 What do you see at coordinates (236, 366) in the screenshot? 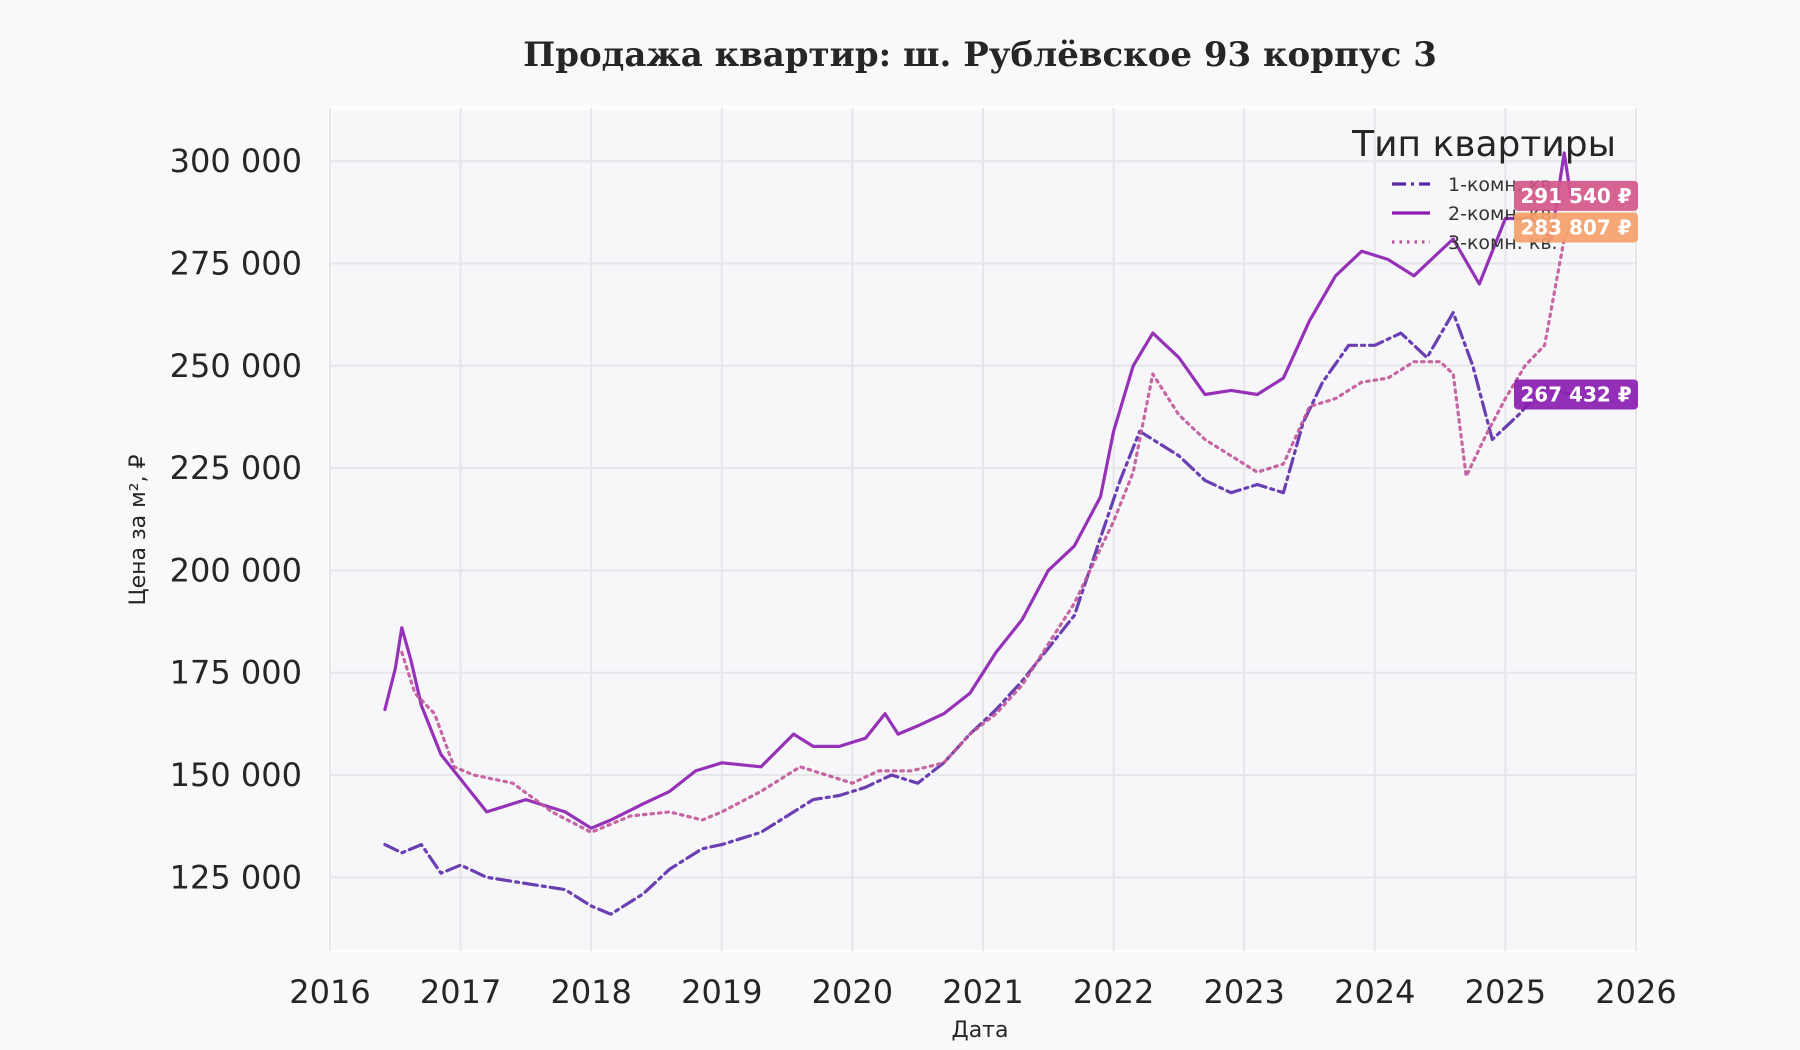
I see `y-tick-label-250000: 250 000` at bounding box center [236, 366].